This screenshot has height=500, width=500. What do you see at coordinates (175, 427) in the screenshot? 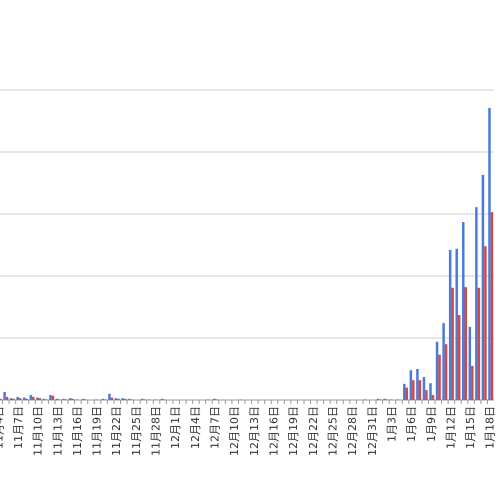
I see `x-tick-label: 12月1日` at bounding box center [175, 427].